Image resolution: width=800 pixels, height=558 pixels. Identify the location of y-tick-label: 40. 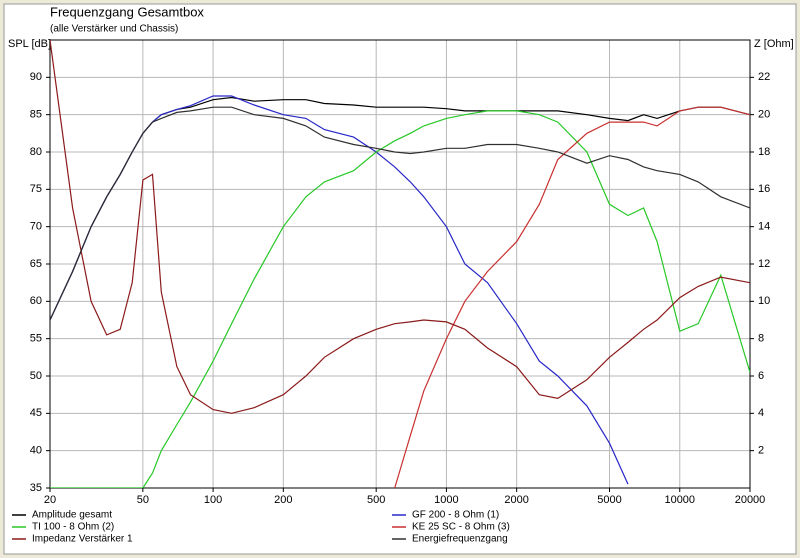
(36, 451).